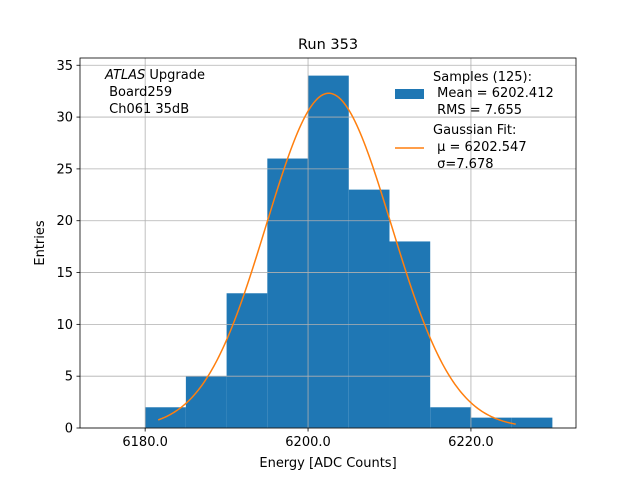  What do you see at coordinates (482, 77) in the screenshot?
I see `legend-samples-title: Samples (125):` at bounding box center [482, 77].